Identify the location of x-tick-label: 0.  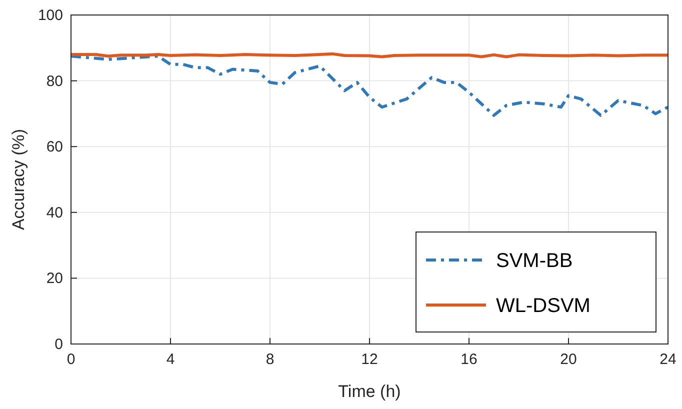
(71, 359).